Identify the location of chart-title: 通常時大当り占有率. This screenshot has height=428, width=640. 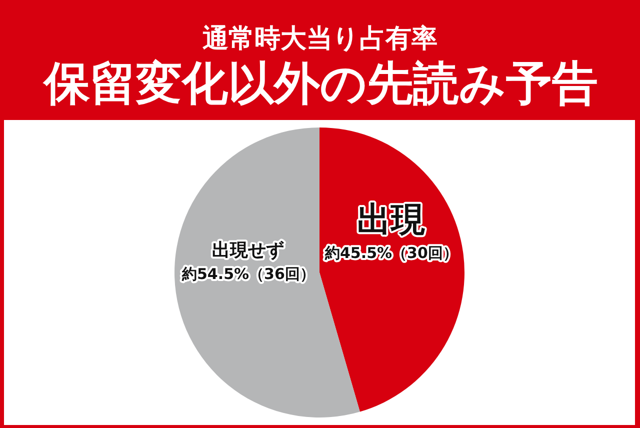
(320, 39).